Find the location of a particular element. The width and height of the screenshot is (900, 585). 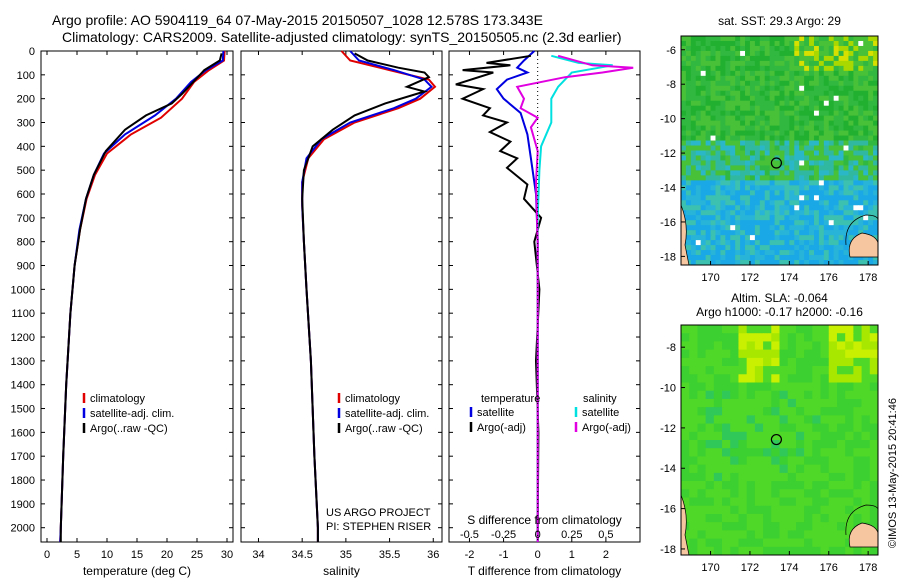

y-tick-label: 1500 is located at coordinates (23, 410).